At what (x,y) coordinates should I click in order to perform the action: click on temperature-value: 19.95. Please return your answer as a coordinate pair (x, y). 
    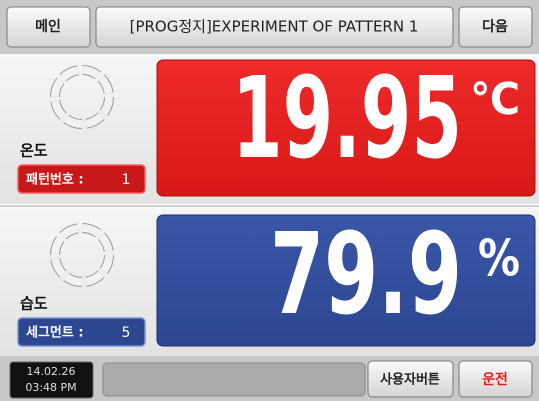
    Looking at the image, I should click on (347, 119).